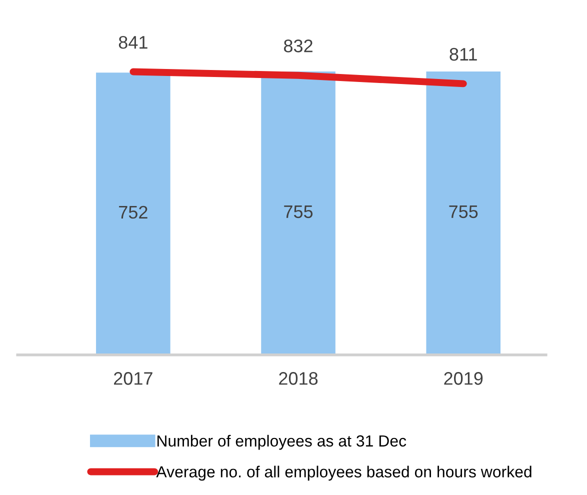  What do you see at coordinates (463, 378) in the screenshot?
I see `x-tick-label: 2019` at bounding box center [463, 378].